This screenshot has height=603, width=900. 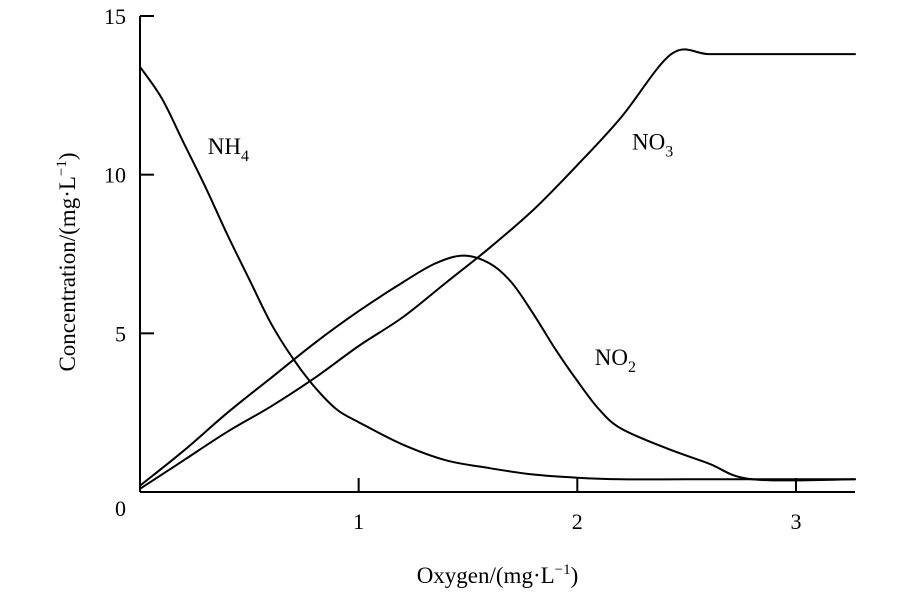 What do you see at coordinates (115, 16) in the screenshot?
I see `y-tick-label: 15` at bounding box center [115, 16].